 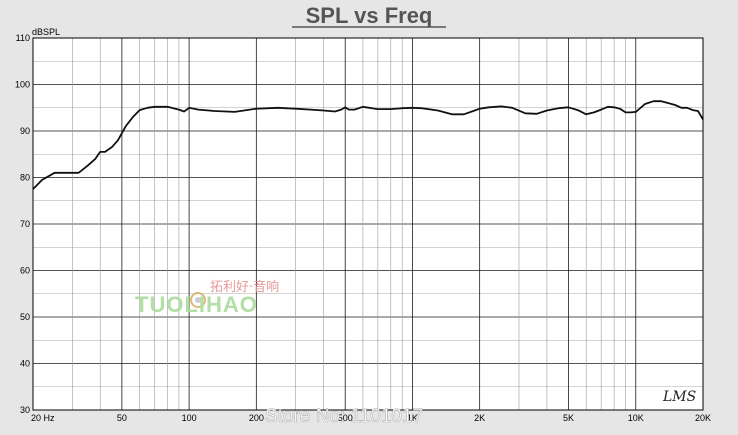 What do you see at coordinates (25, 178) in the screenshot?
I see `y-tick-label: 80` at bounding box center [25, 178].